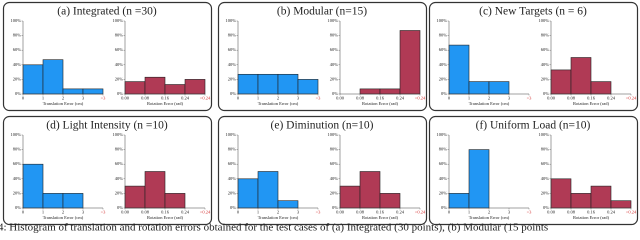  Describe the element at coordinates (420, 98) in the screenshot. I see `x-tick-label: >0.24` at that location.